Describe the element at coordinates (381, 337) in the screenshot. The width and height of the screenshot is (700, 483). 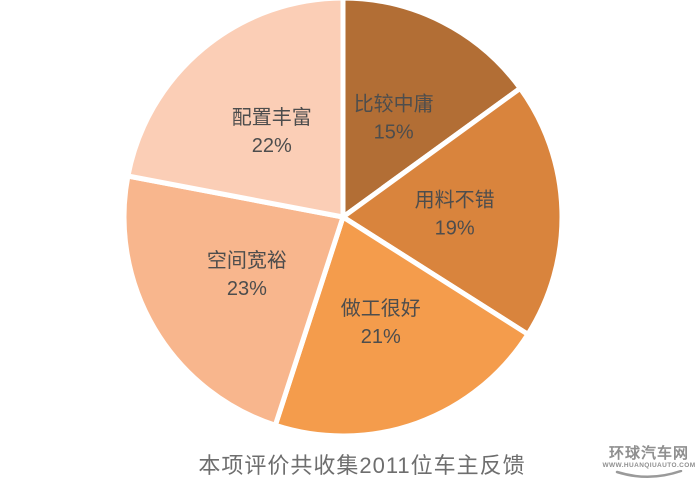
I see `slice-percent-label: 21%` at that location.